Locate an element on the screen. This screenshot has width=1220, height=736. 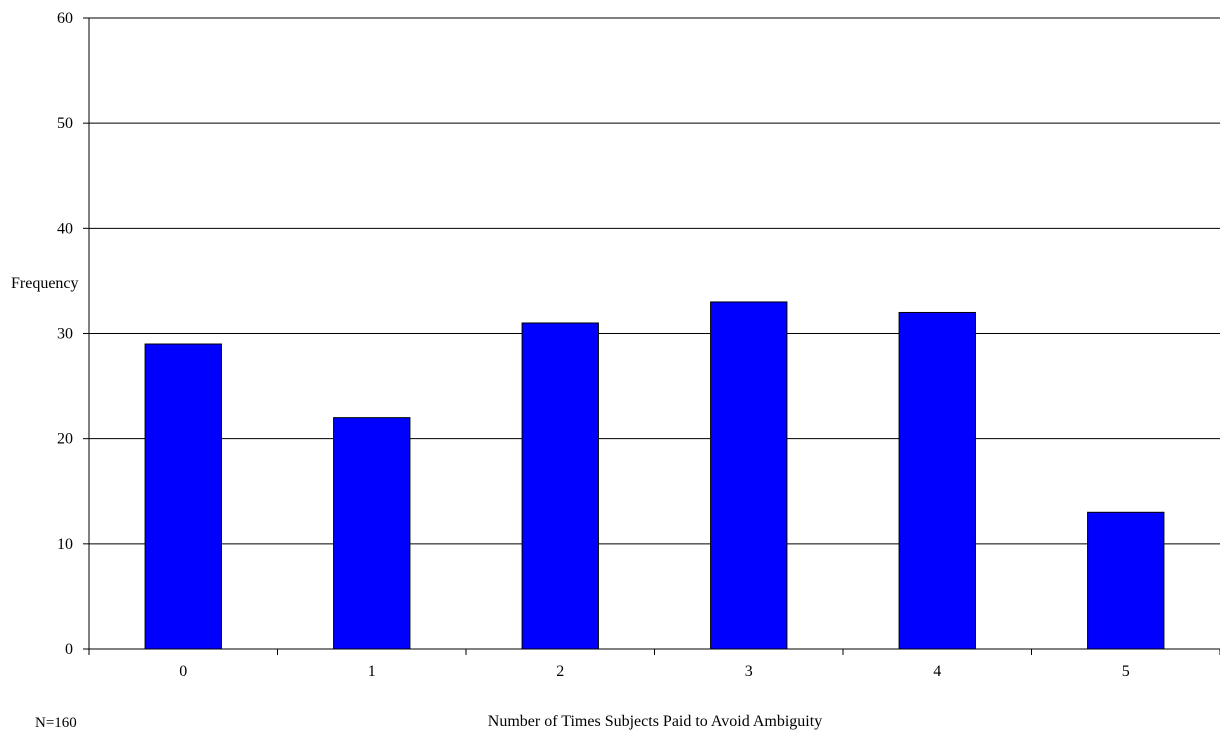
x-tick-label: 1 is located at coordinates (372, 671).